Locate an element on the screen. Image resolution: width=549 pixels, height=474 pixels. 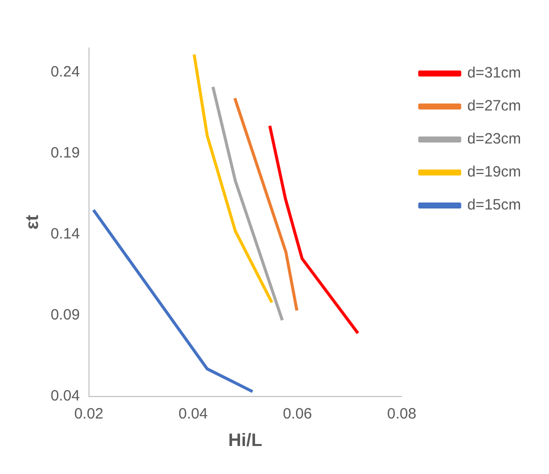
legend-label: d=19cm is located at coordinates (494, 172).